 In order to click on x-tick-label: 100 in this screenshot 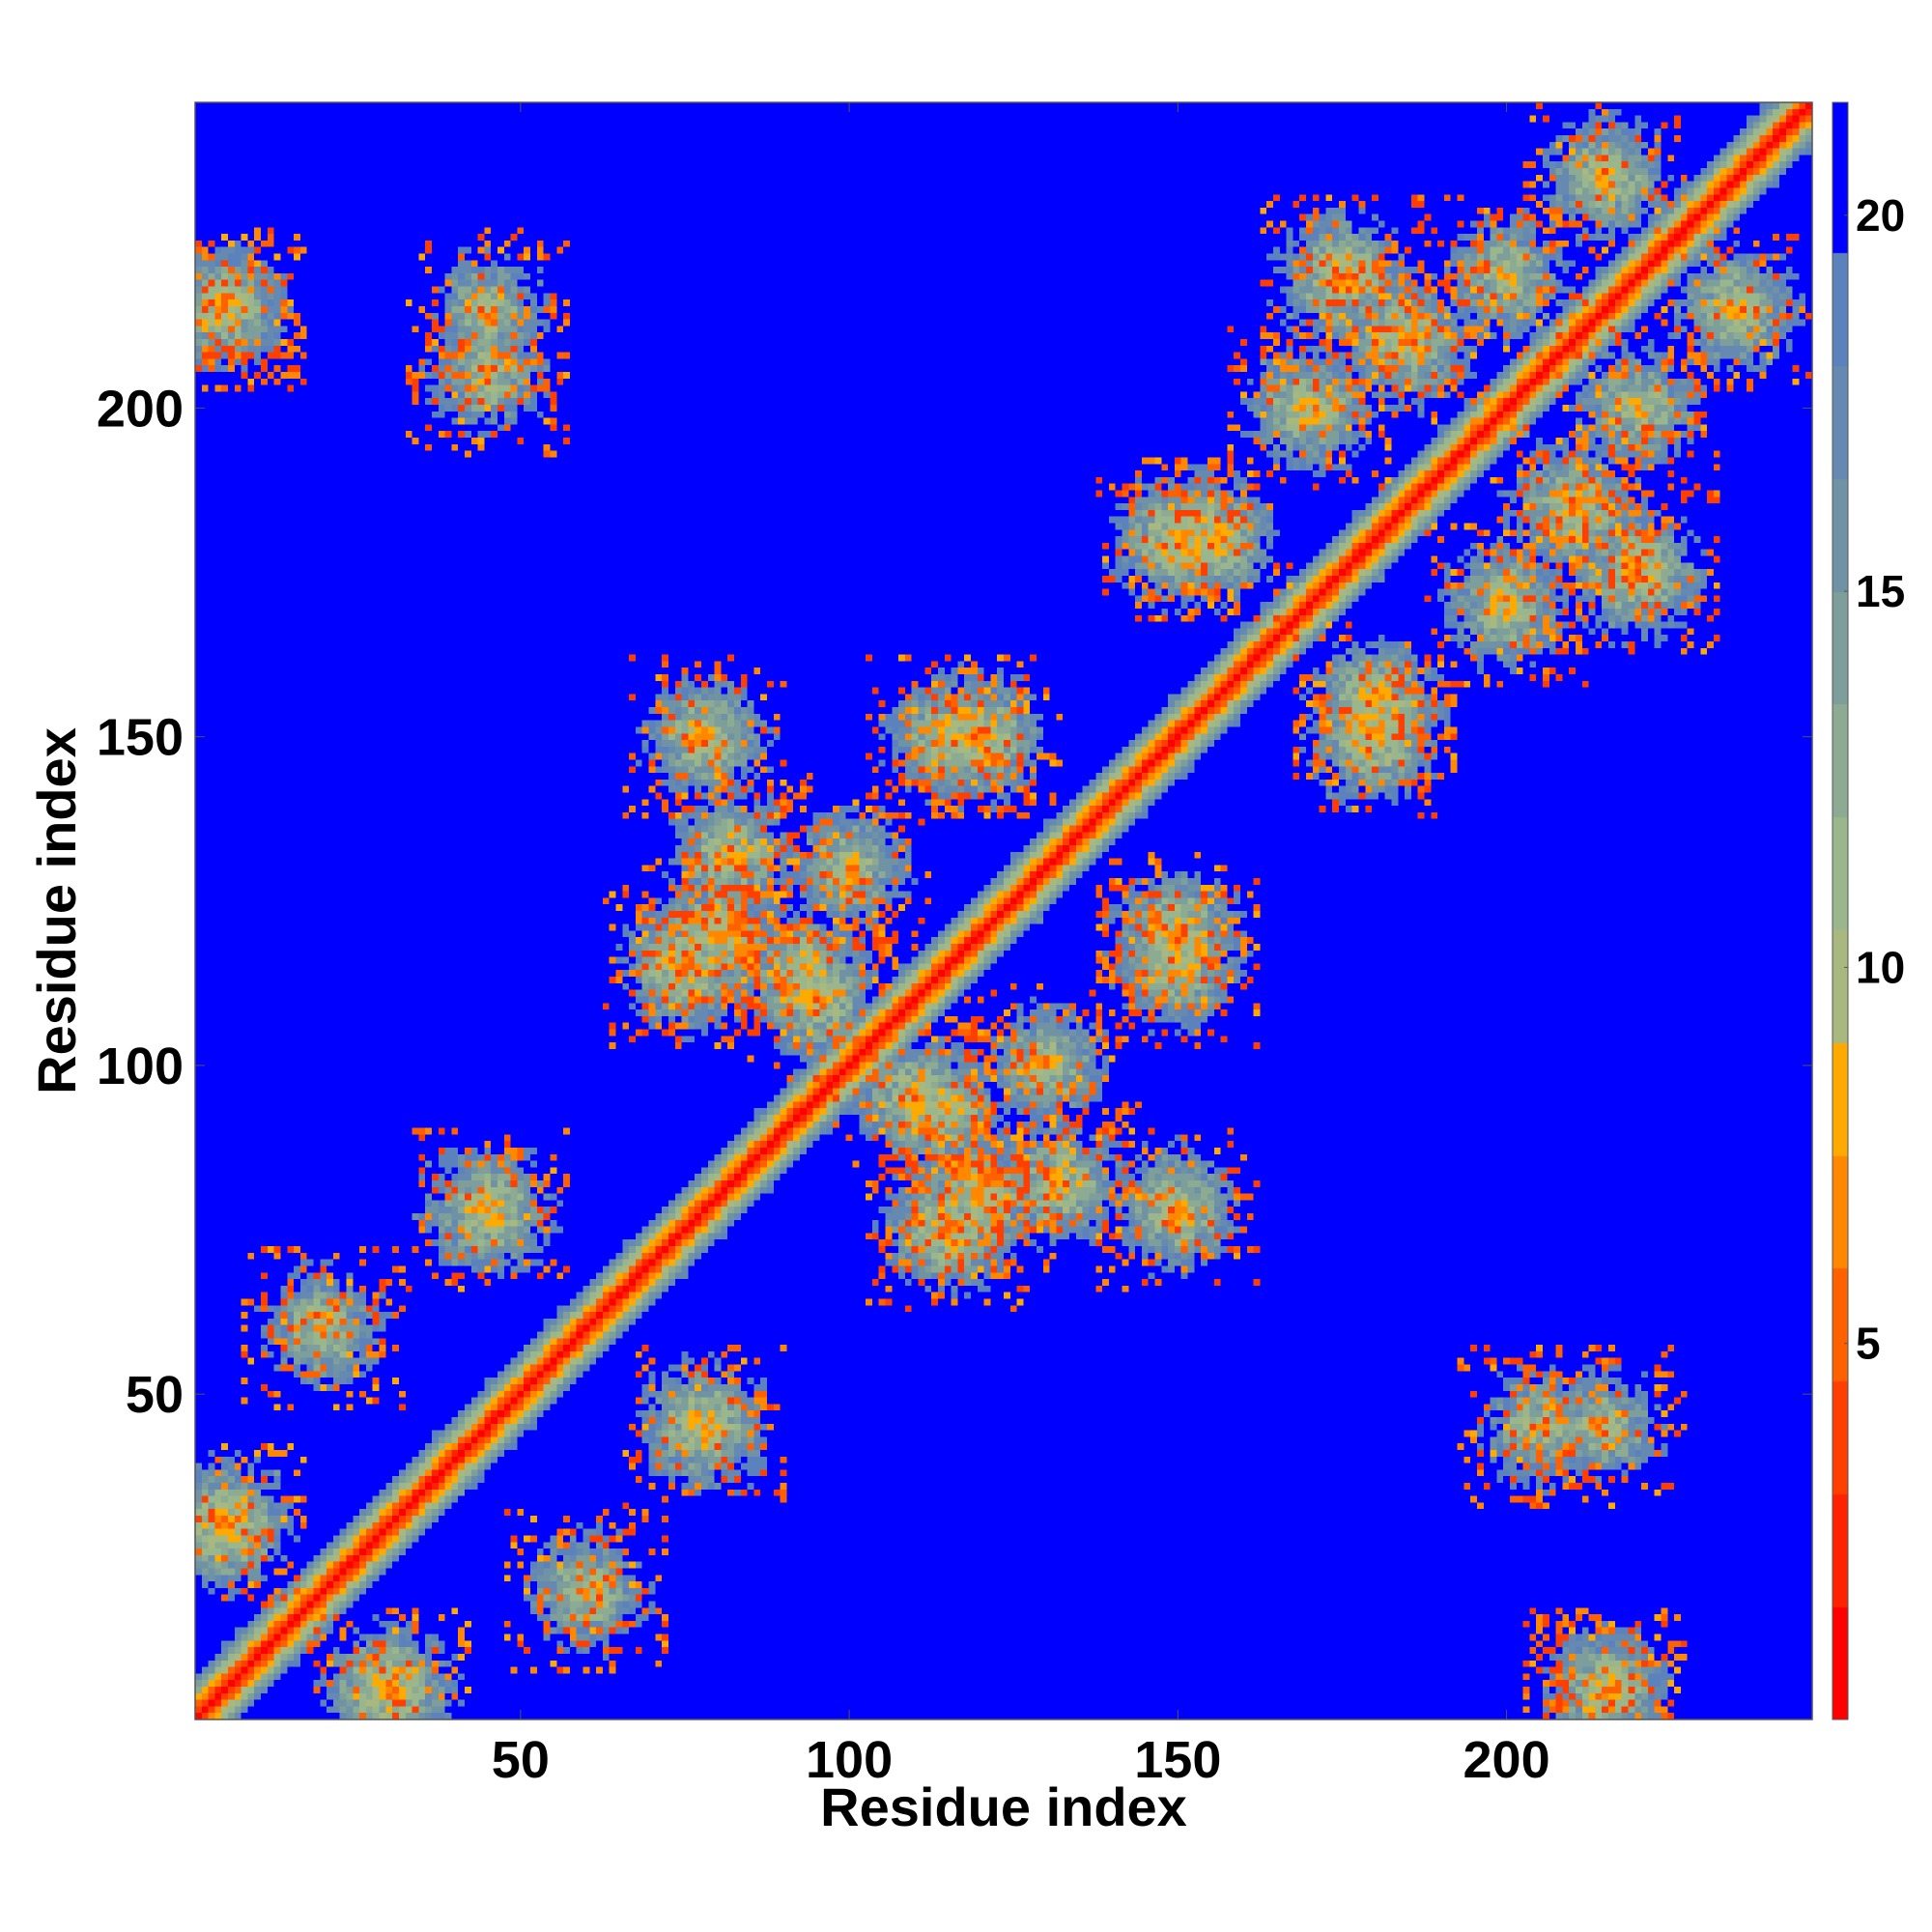, I will do `click(849, 1760)`.